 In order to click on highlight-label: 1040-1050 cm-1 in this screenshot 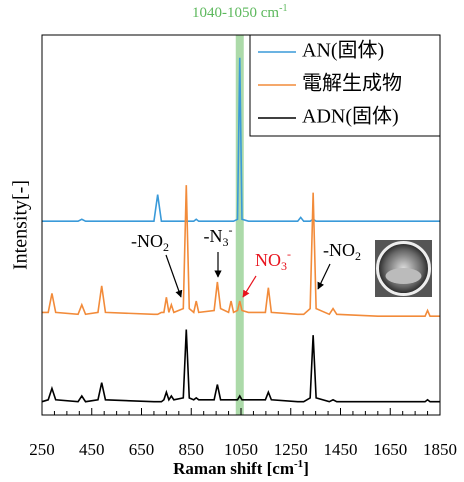, I will do `click(239, 12)`.